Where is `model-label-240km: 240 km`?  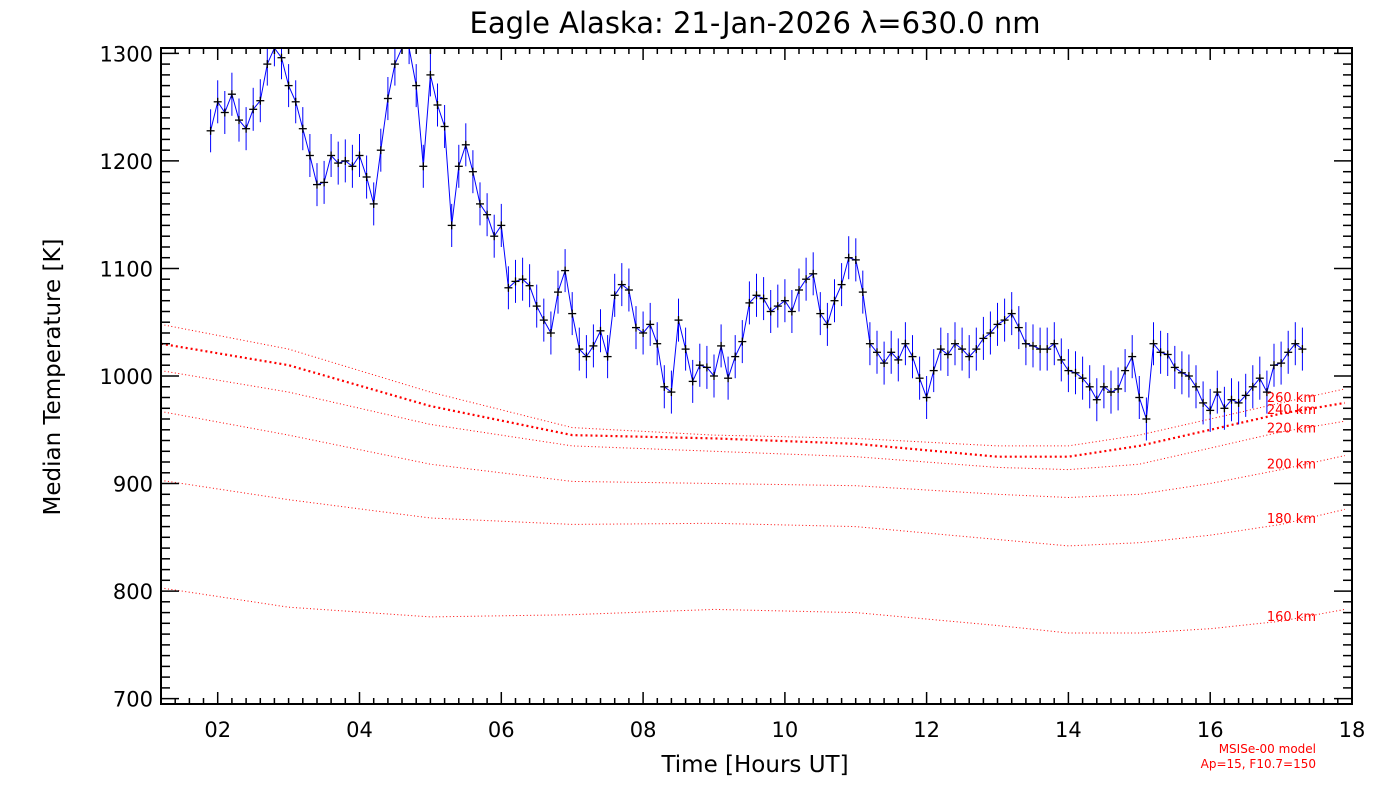 model-label-240km: 240 km is located at coordinates (1291, 410).